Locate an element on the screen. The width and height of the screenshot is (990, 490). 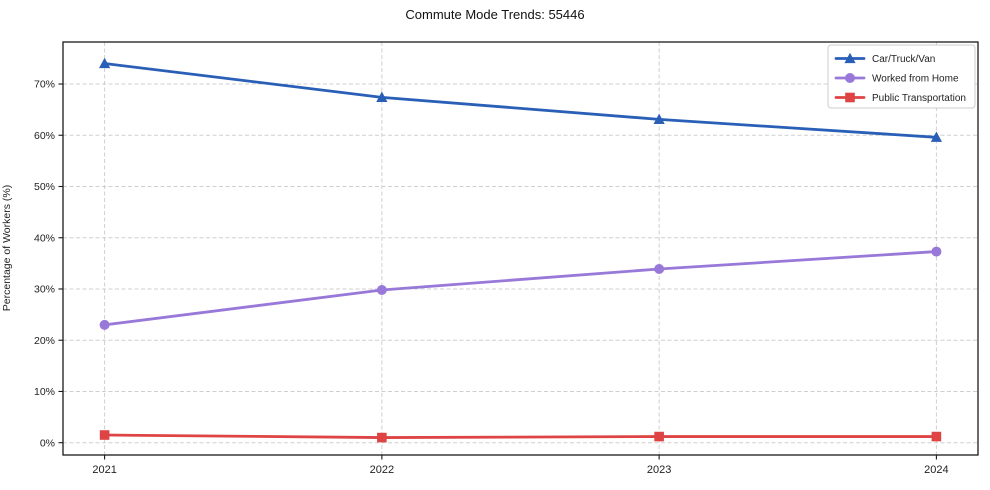
legend-marker-circle-icon is located at coordinates (850, 78).